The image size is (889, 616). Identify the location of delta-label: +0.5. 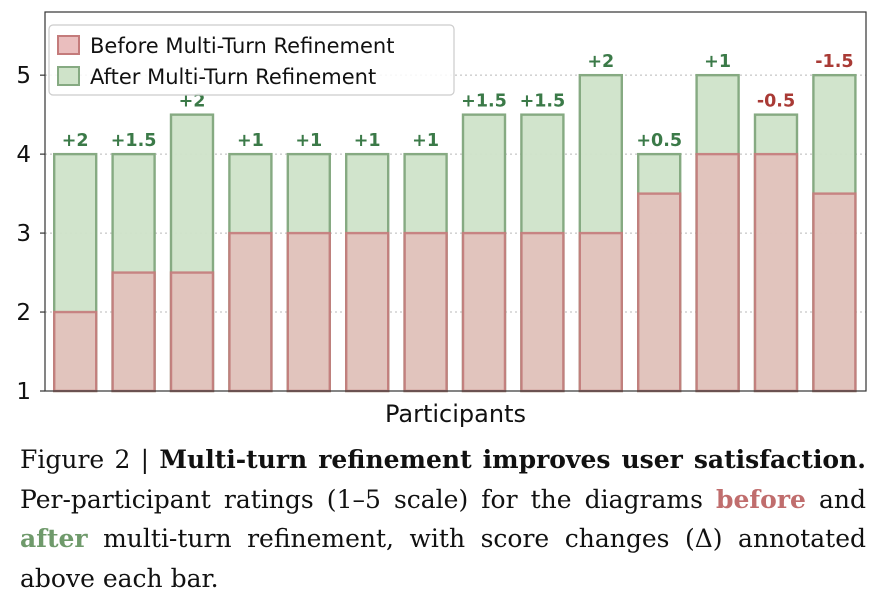
(659, 141).